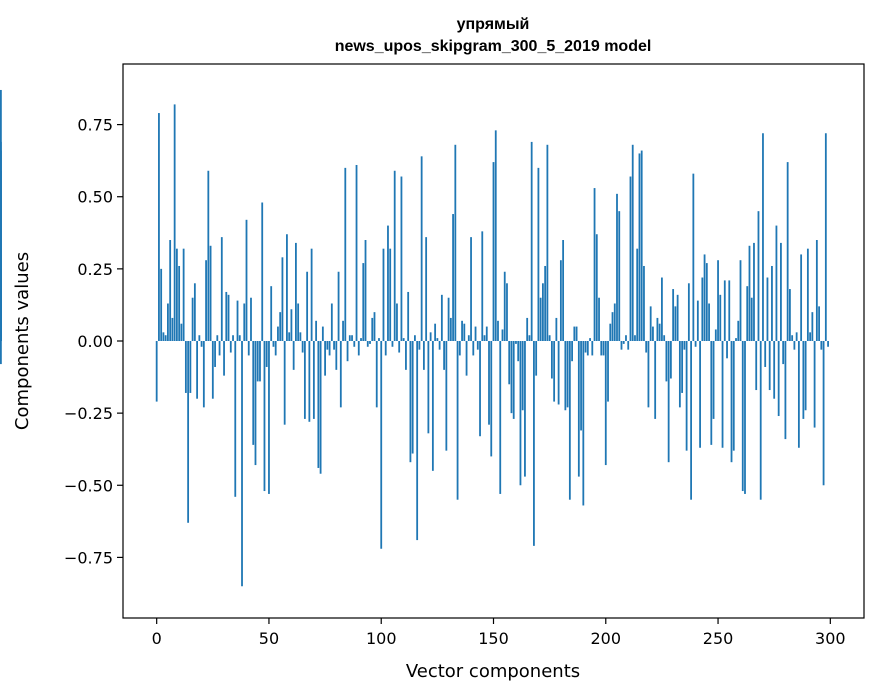  I want to click on y-tick-label: 0.50, so click(95, 197).